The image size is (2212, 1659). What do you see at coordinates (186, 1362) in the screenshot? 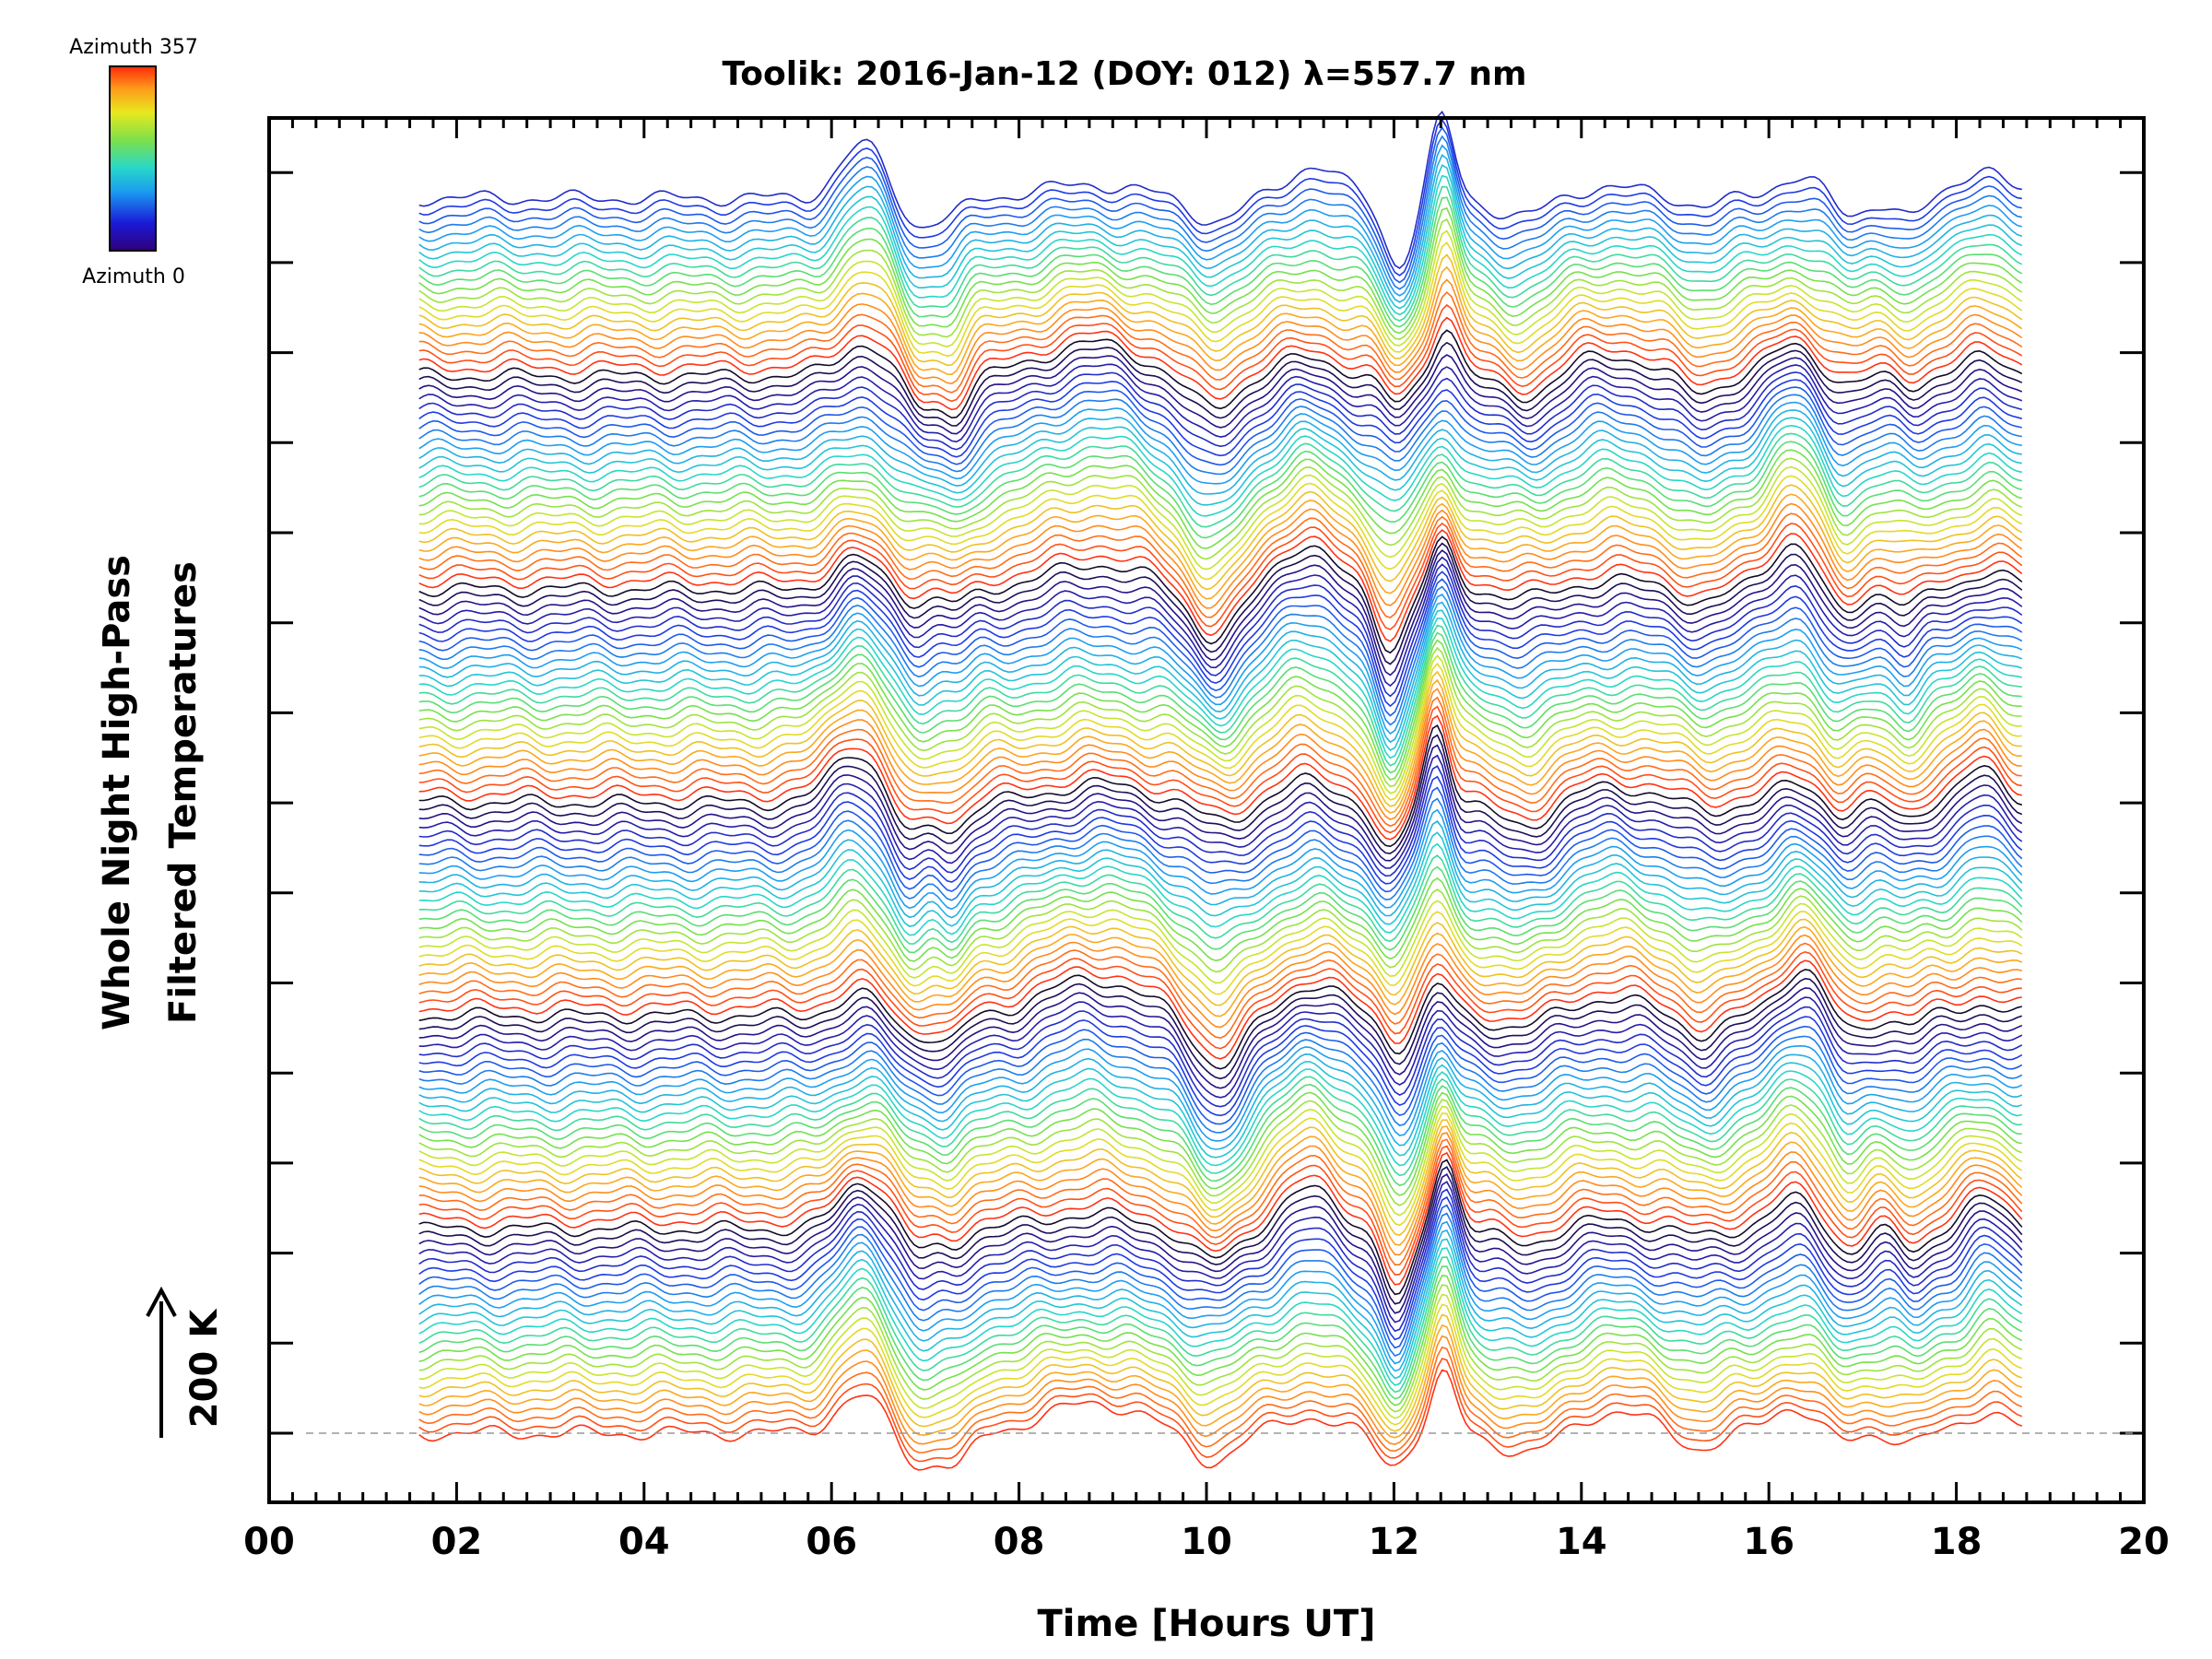
I see `scale-bar: 200 K` at bounding box center [186, 1362].